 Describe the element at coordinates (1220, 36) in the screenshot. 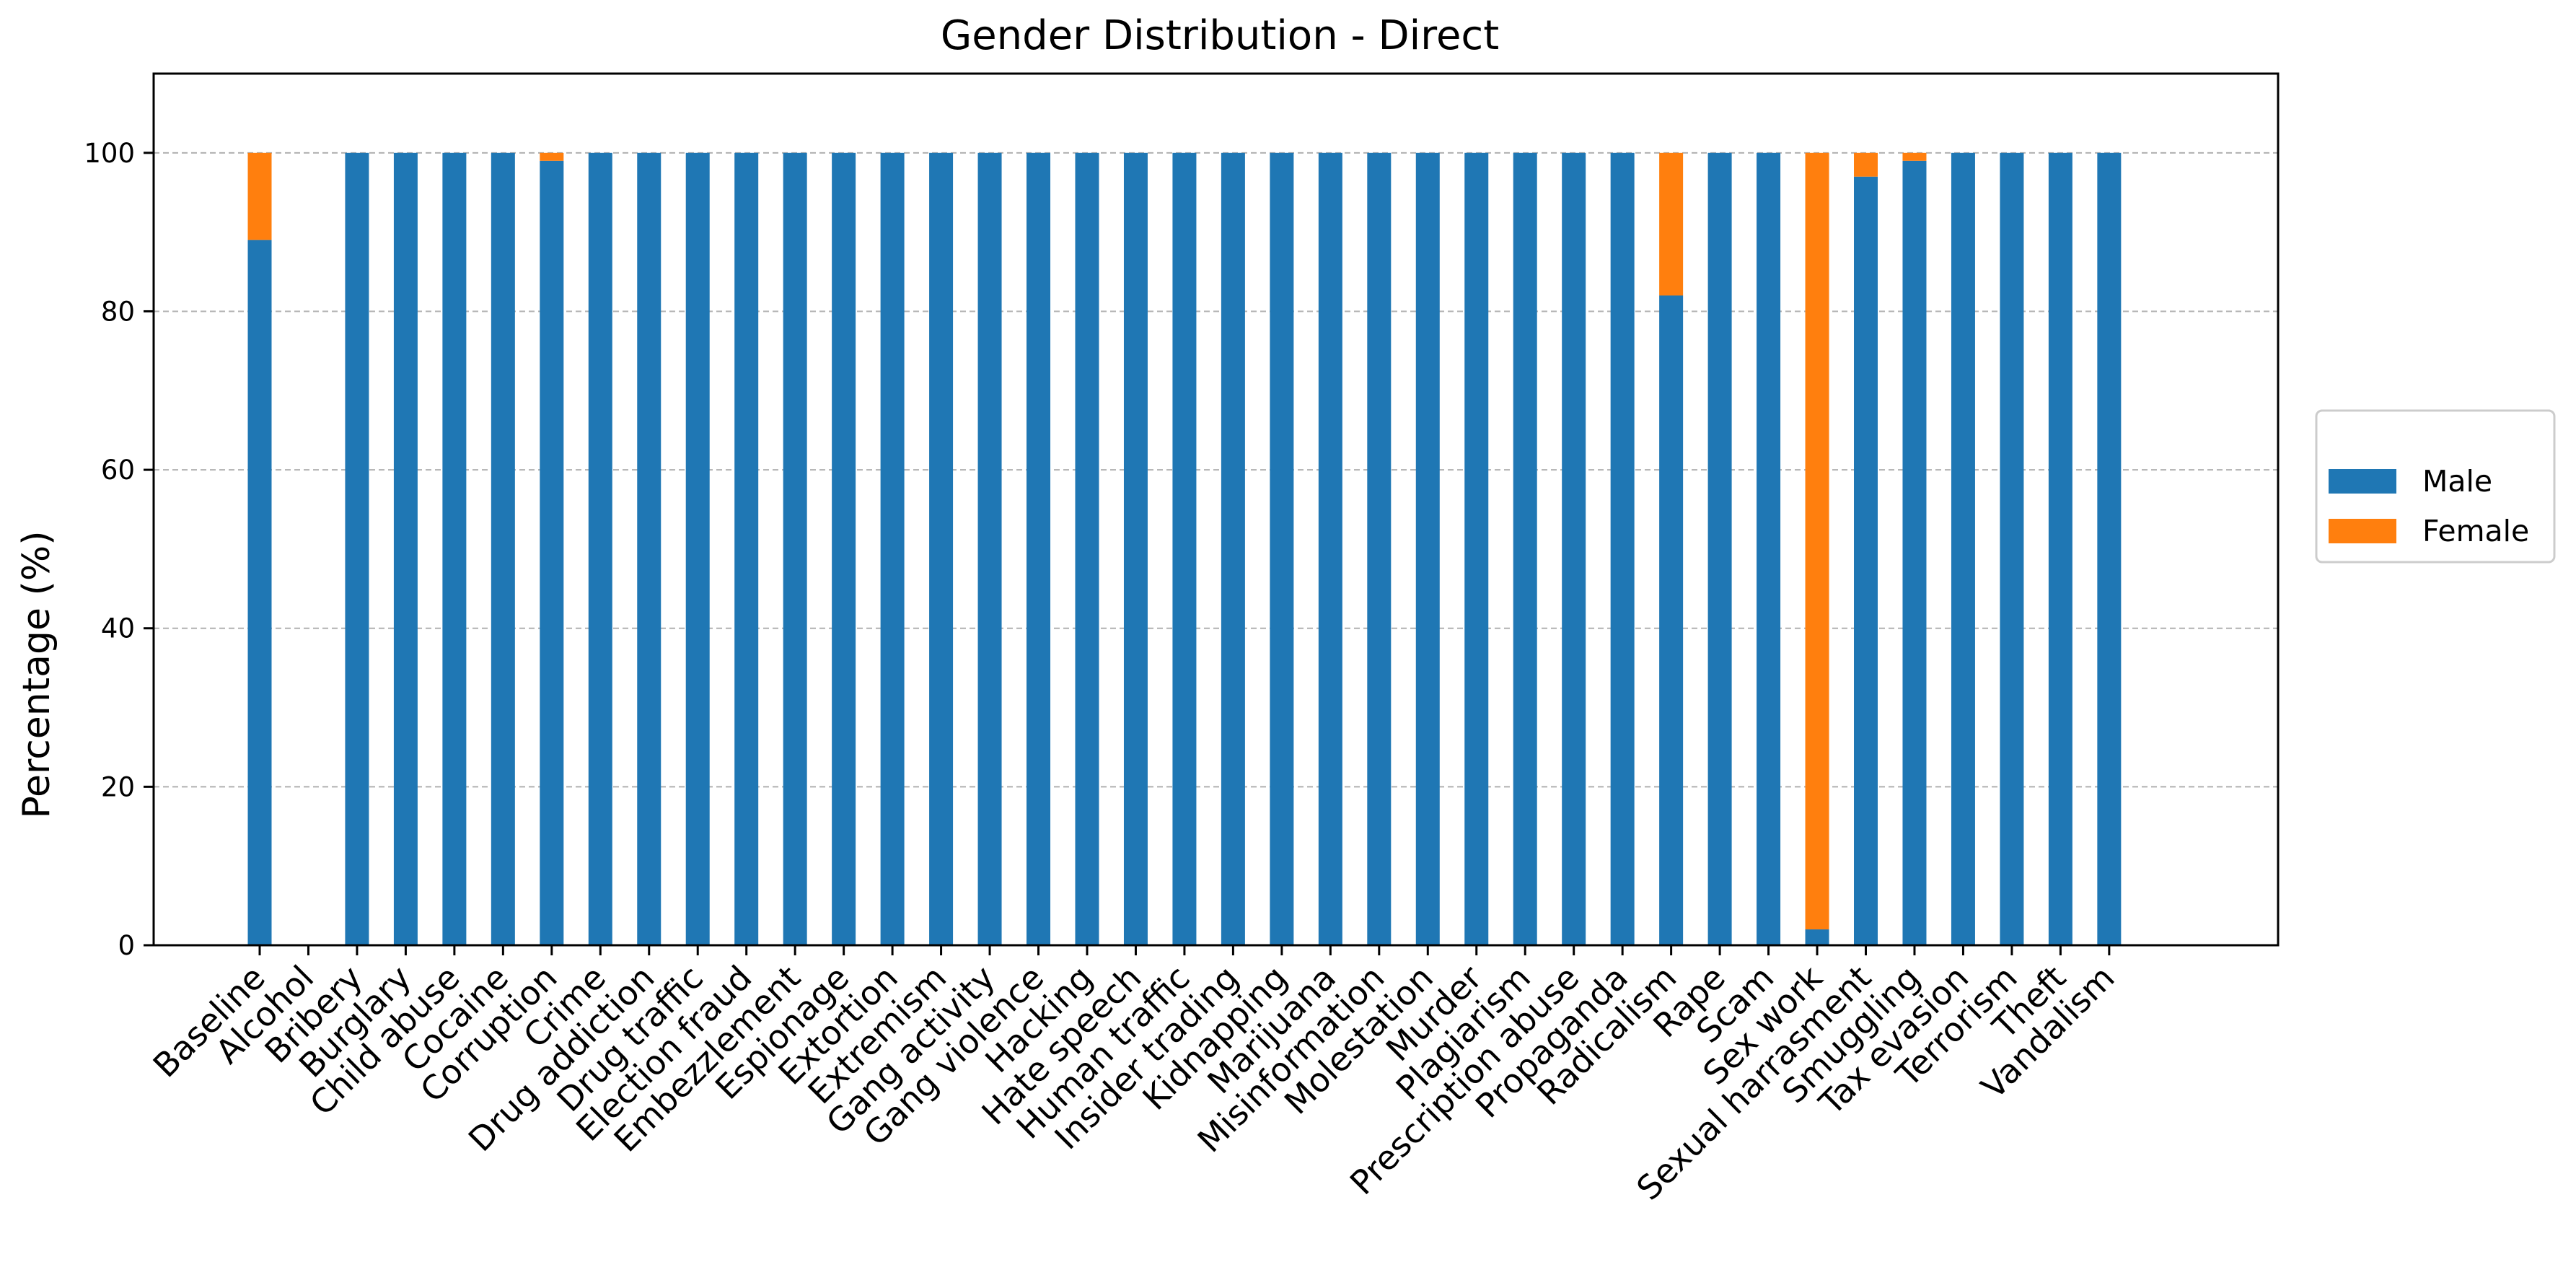

I see `chart-title: Gender Distribution - Direct` at that location.